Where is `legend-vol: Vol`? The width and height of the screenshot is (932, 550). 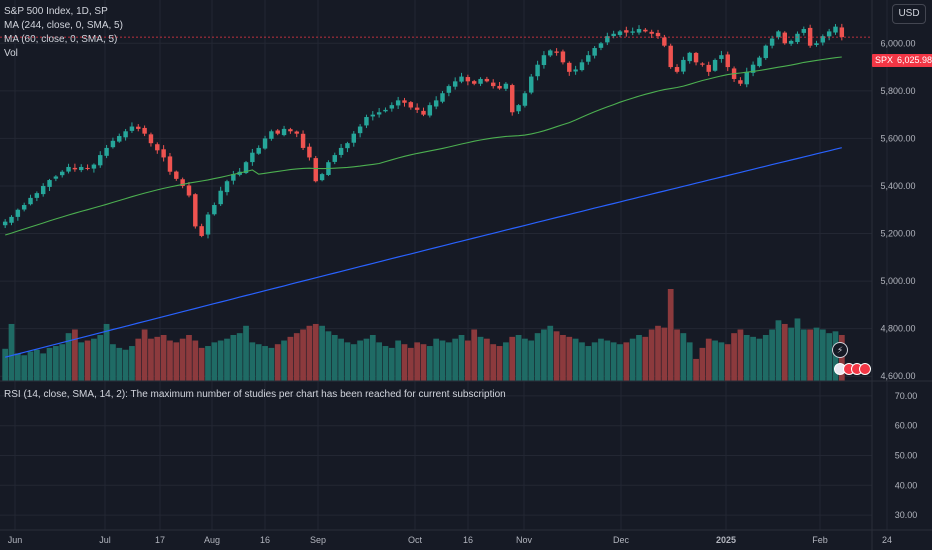 legend-vol: Vol is located at coordinates (11, 53).